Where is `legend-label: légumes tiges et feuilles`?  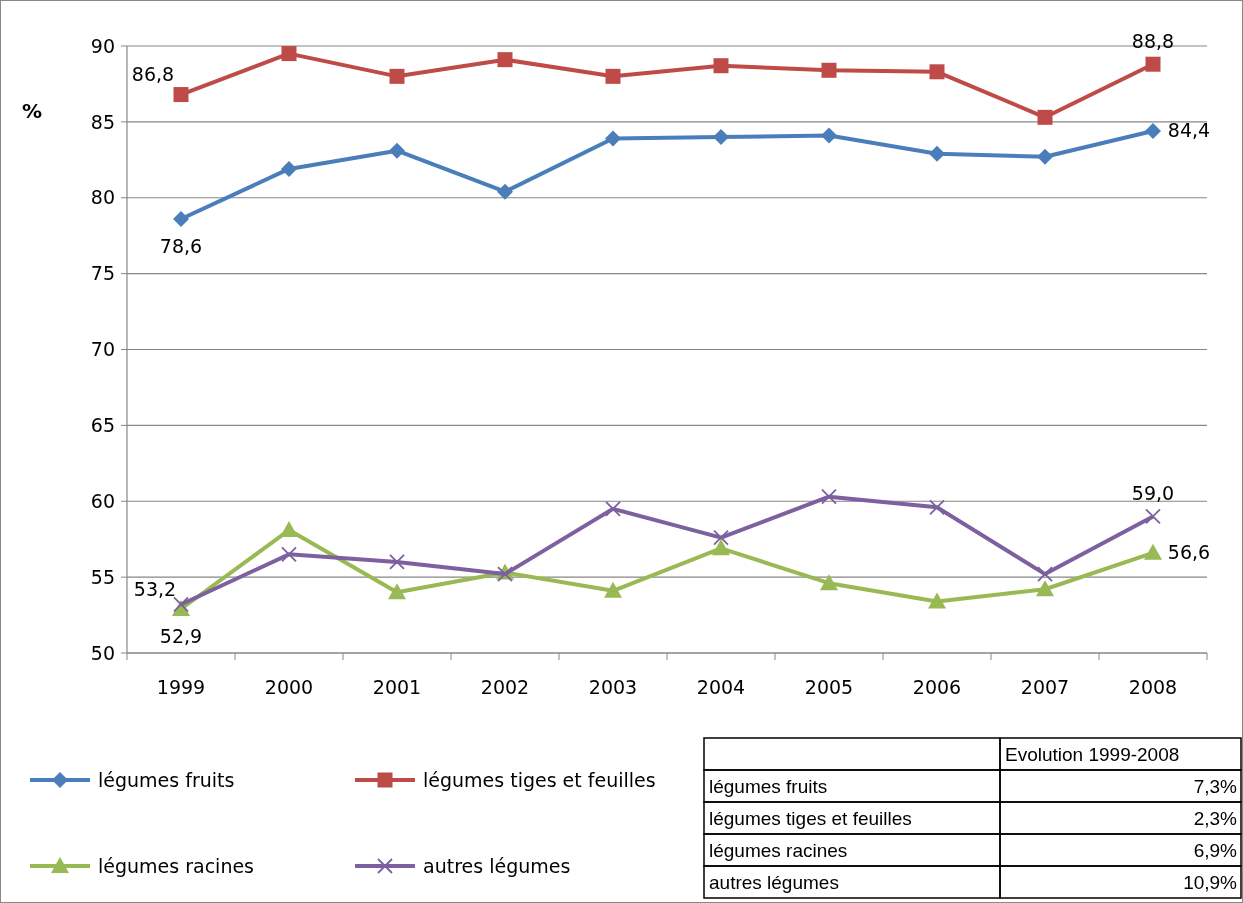 legend-label: légumes tiges et feuilles is located at coordinates (539, 779).